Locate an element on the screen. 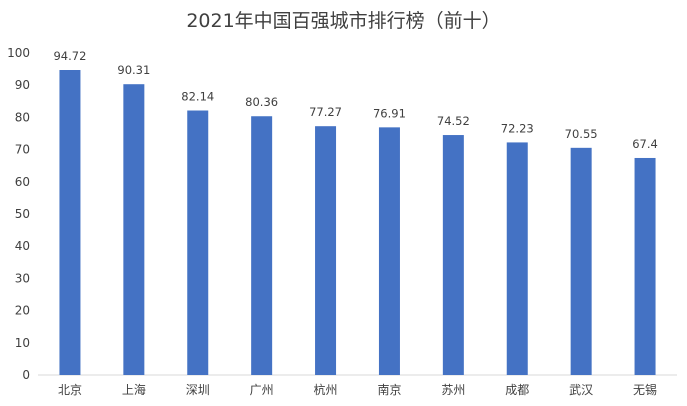  data-label: 74.52 is located at coordinates (453, 121).